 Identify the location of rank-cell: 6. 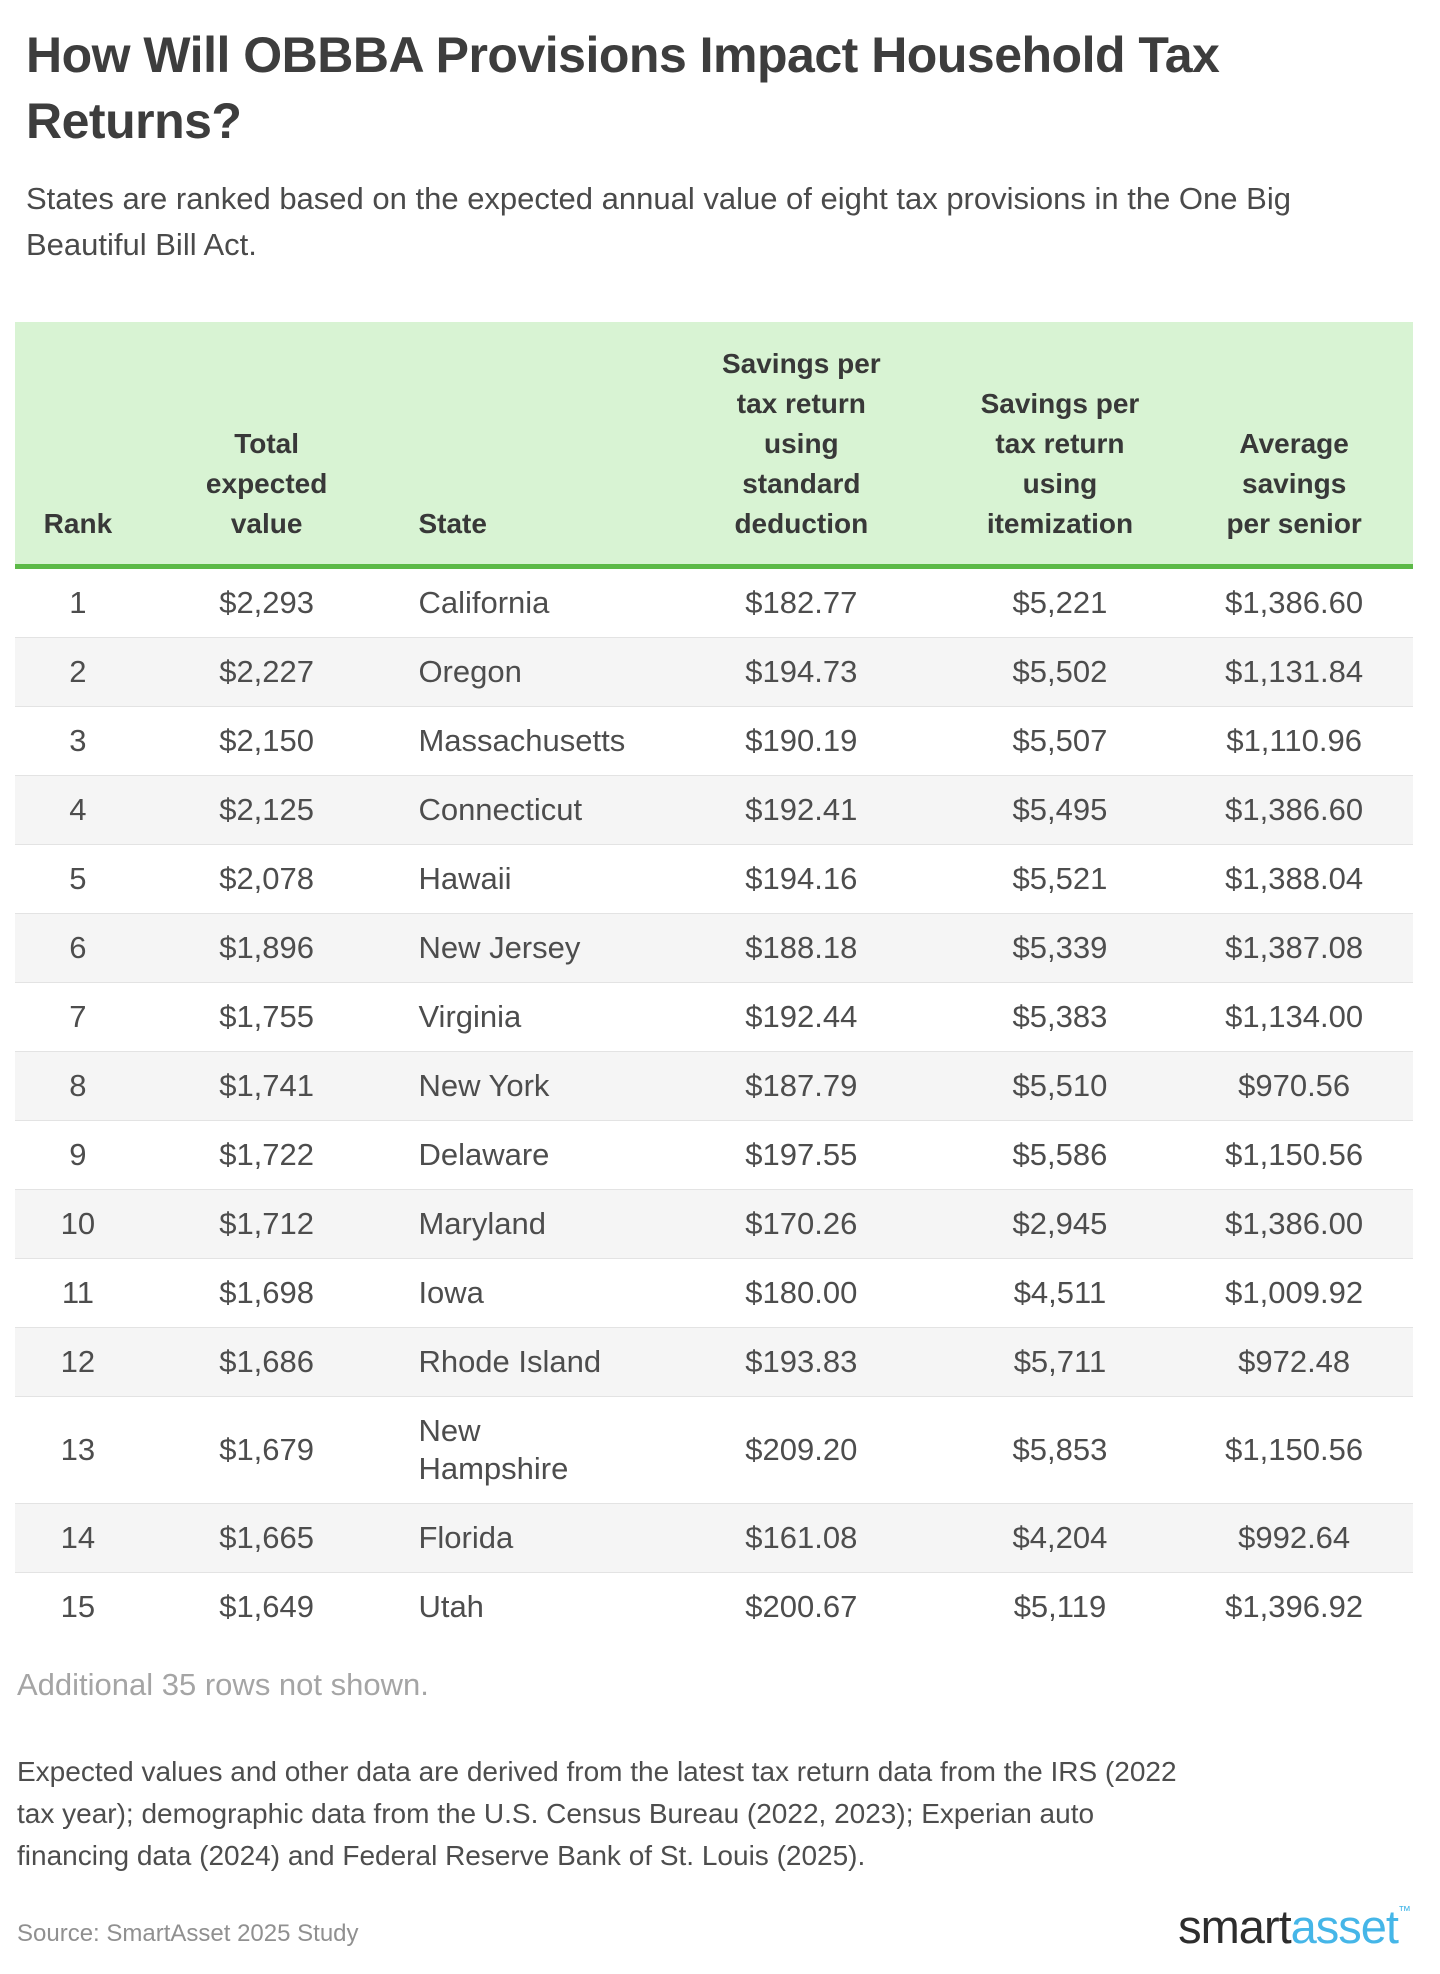
(78, 947).